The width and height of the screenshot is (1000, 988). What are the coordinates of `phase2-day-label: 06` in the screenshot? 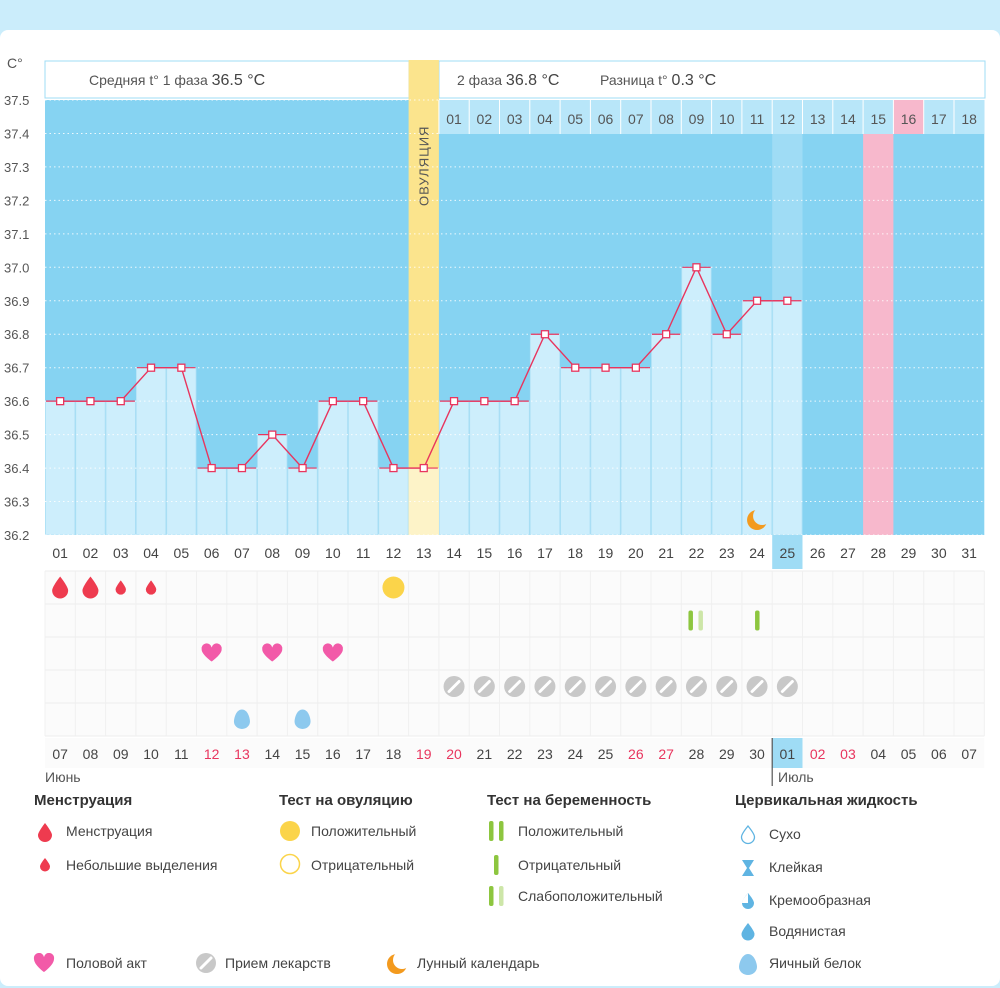 It's located at (606, 119).